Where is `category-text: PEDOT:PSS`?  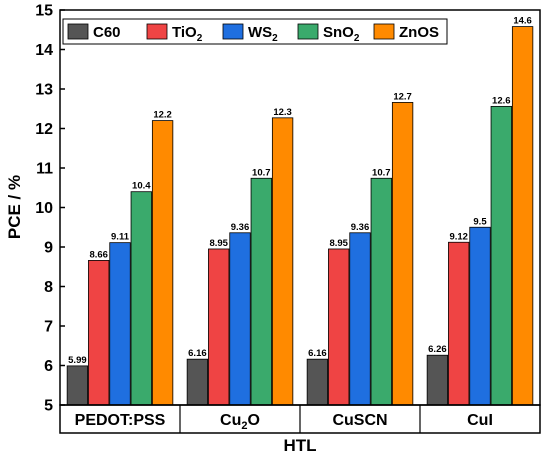 category-text: PEDOT:PSS is located at coordinates (120, 420).